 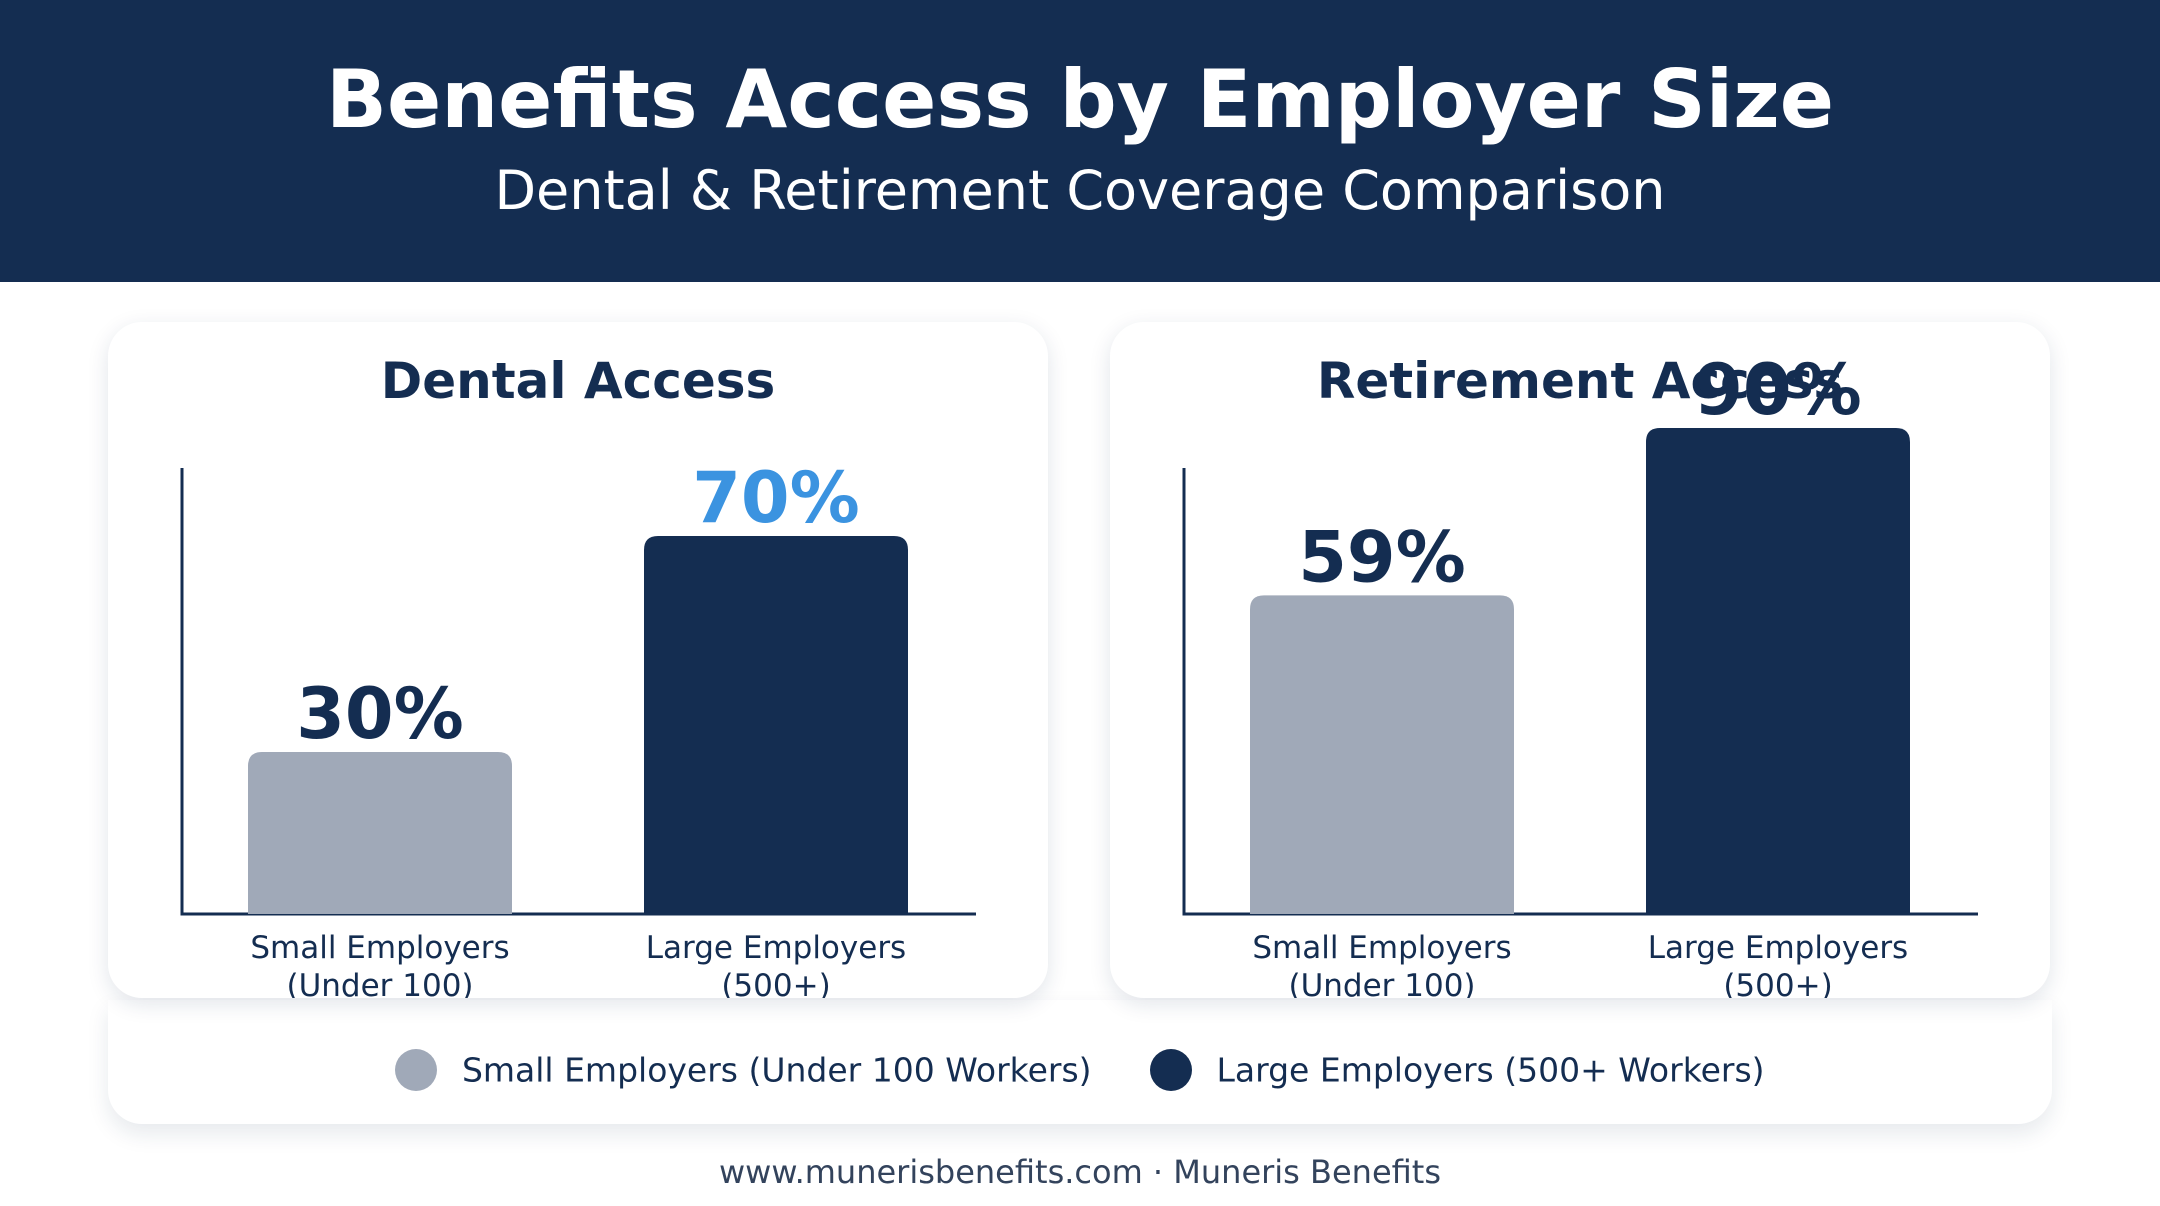 I want to click on dental-bar-small, so click(x=380, y=833).